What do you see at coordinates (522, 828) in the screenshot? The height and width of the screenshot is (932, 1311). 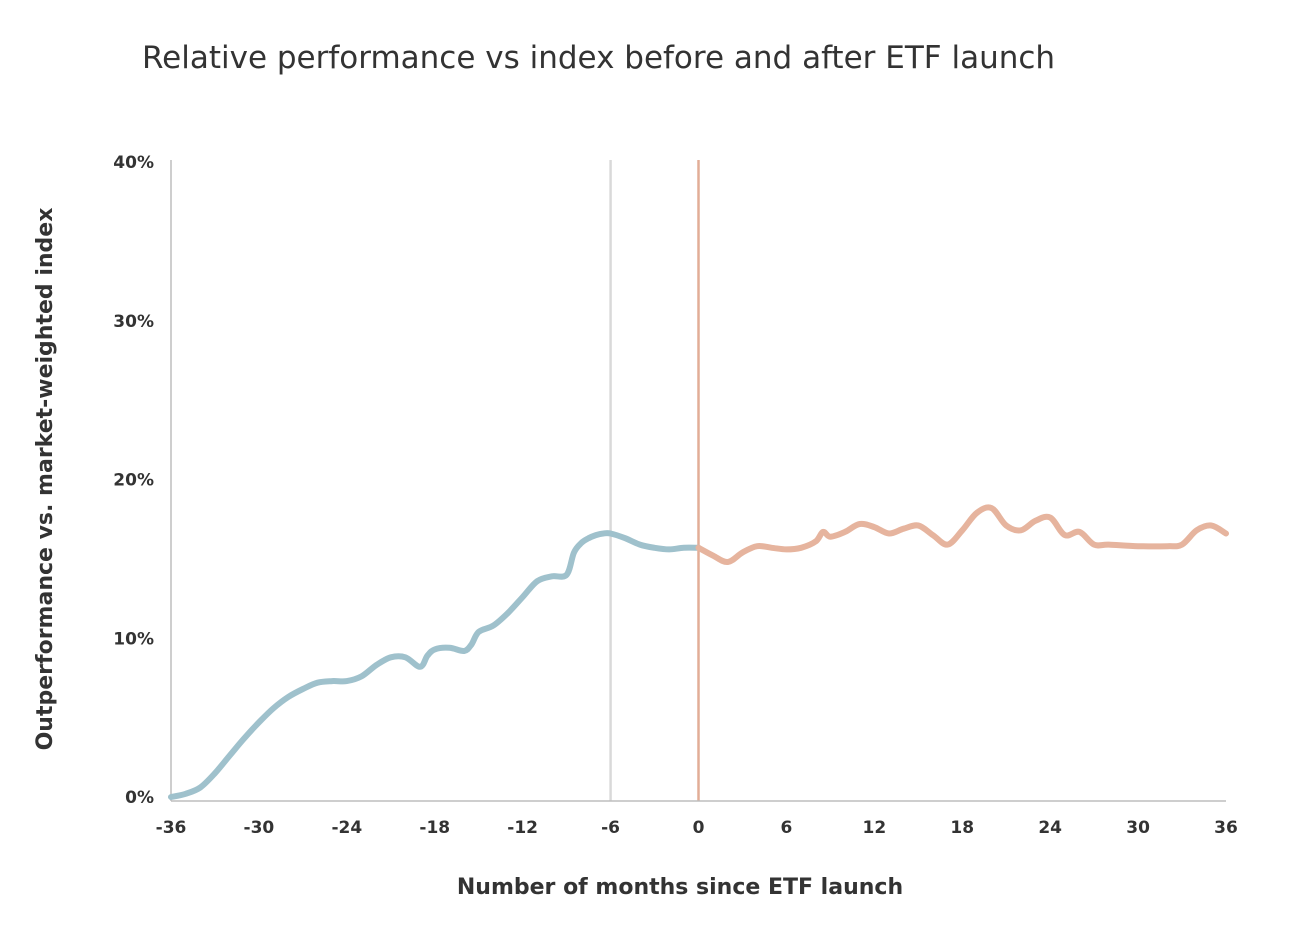 I see `x-tick-label: -12` at bounding box center [522, 828].